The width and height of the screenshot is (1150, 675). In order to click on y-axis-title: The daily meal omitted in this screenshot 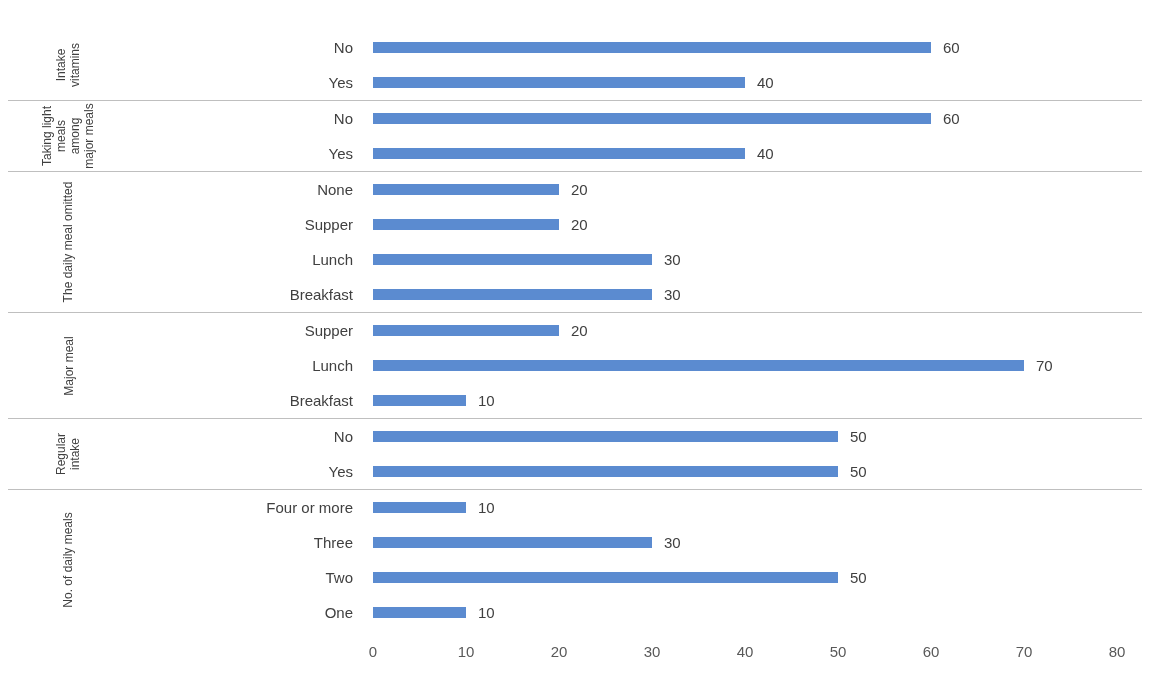, I will do `click(68, 242)`.